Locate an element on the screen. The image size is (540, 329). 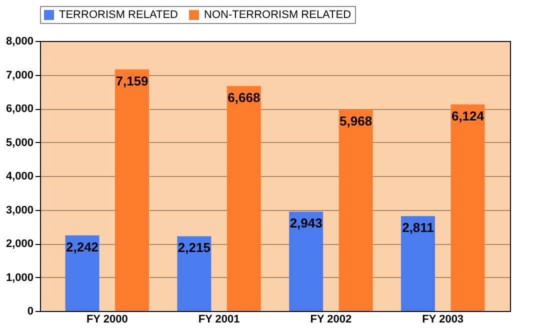
data-label: 2,215 is located at coordinates (194, 248).